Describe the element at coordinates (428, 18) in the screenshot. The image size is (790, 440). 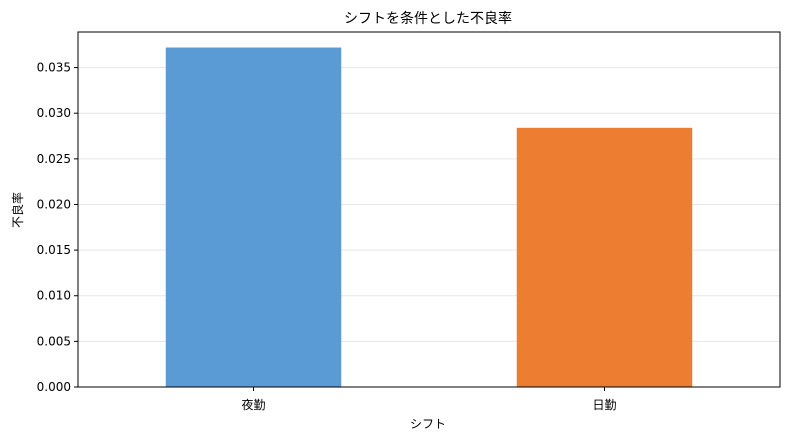
I see `chart-title: シフトを条件とした不良率` at that location.